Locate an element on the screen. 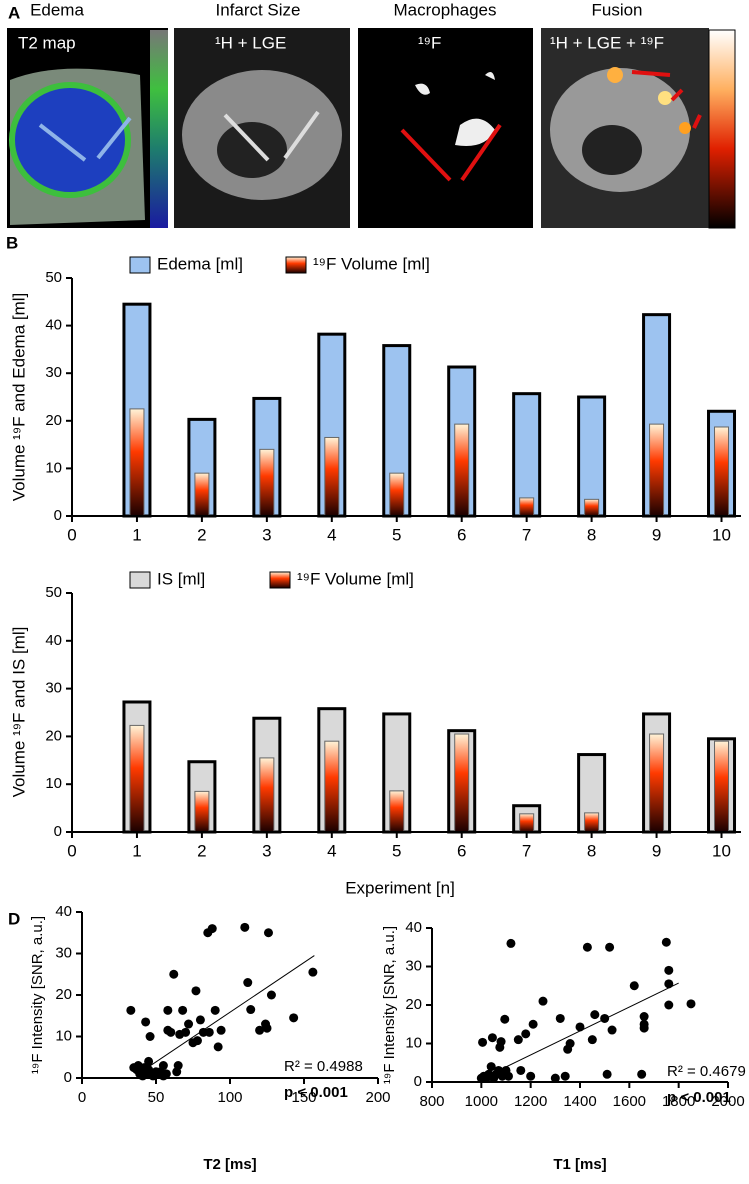 The height and width of the screenshot is (1184, 749). legend-swatch is located at coordinates (296, 265).